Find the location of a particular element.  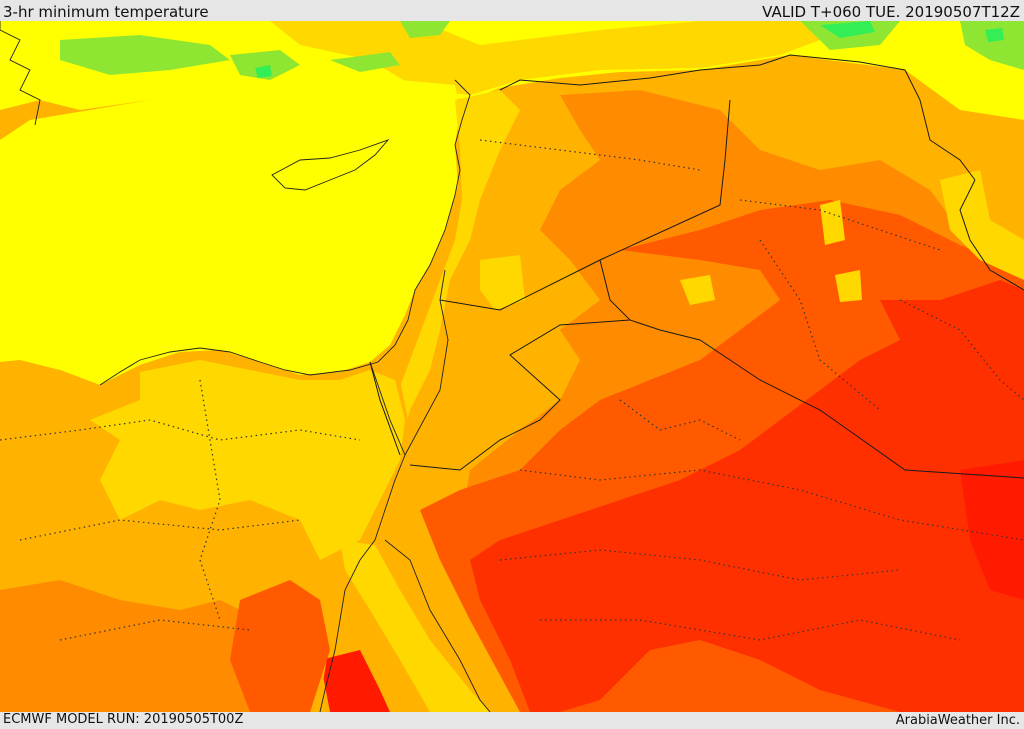

temp-zone-egypt-light is located at coordinates (247, 460).